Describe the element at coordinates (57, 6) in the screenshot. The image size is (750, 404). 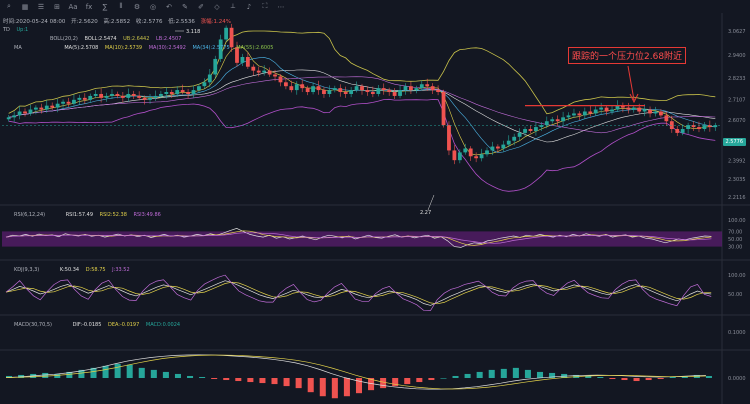
I see `layout-icon: ⊞` at that location.